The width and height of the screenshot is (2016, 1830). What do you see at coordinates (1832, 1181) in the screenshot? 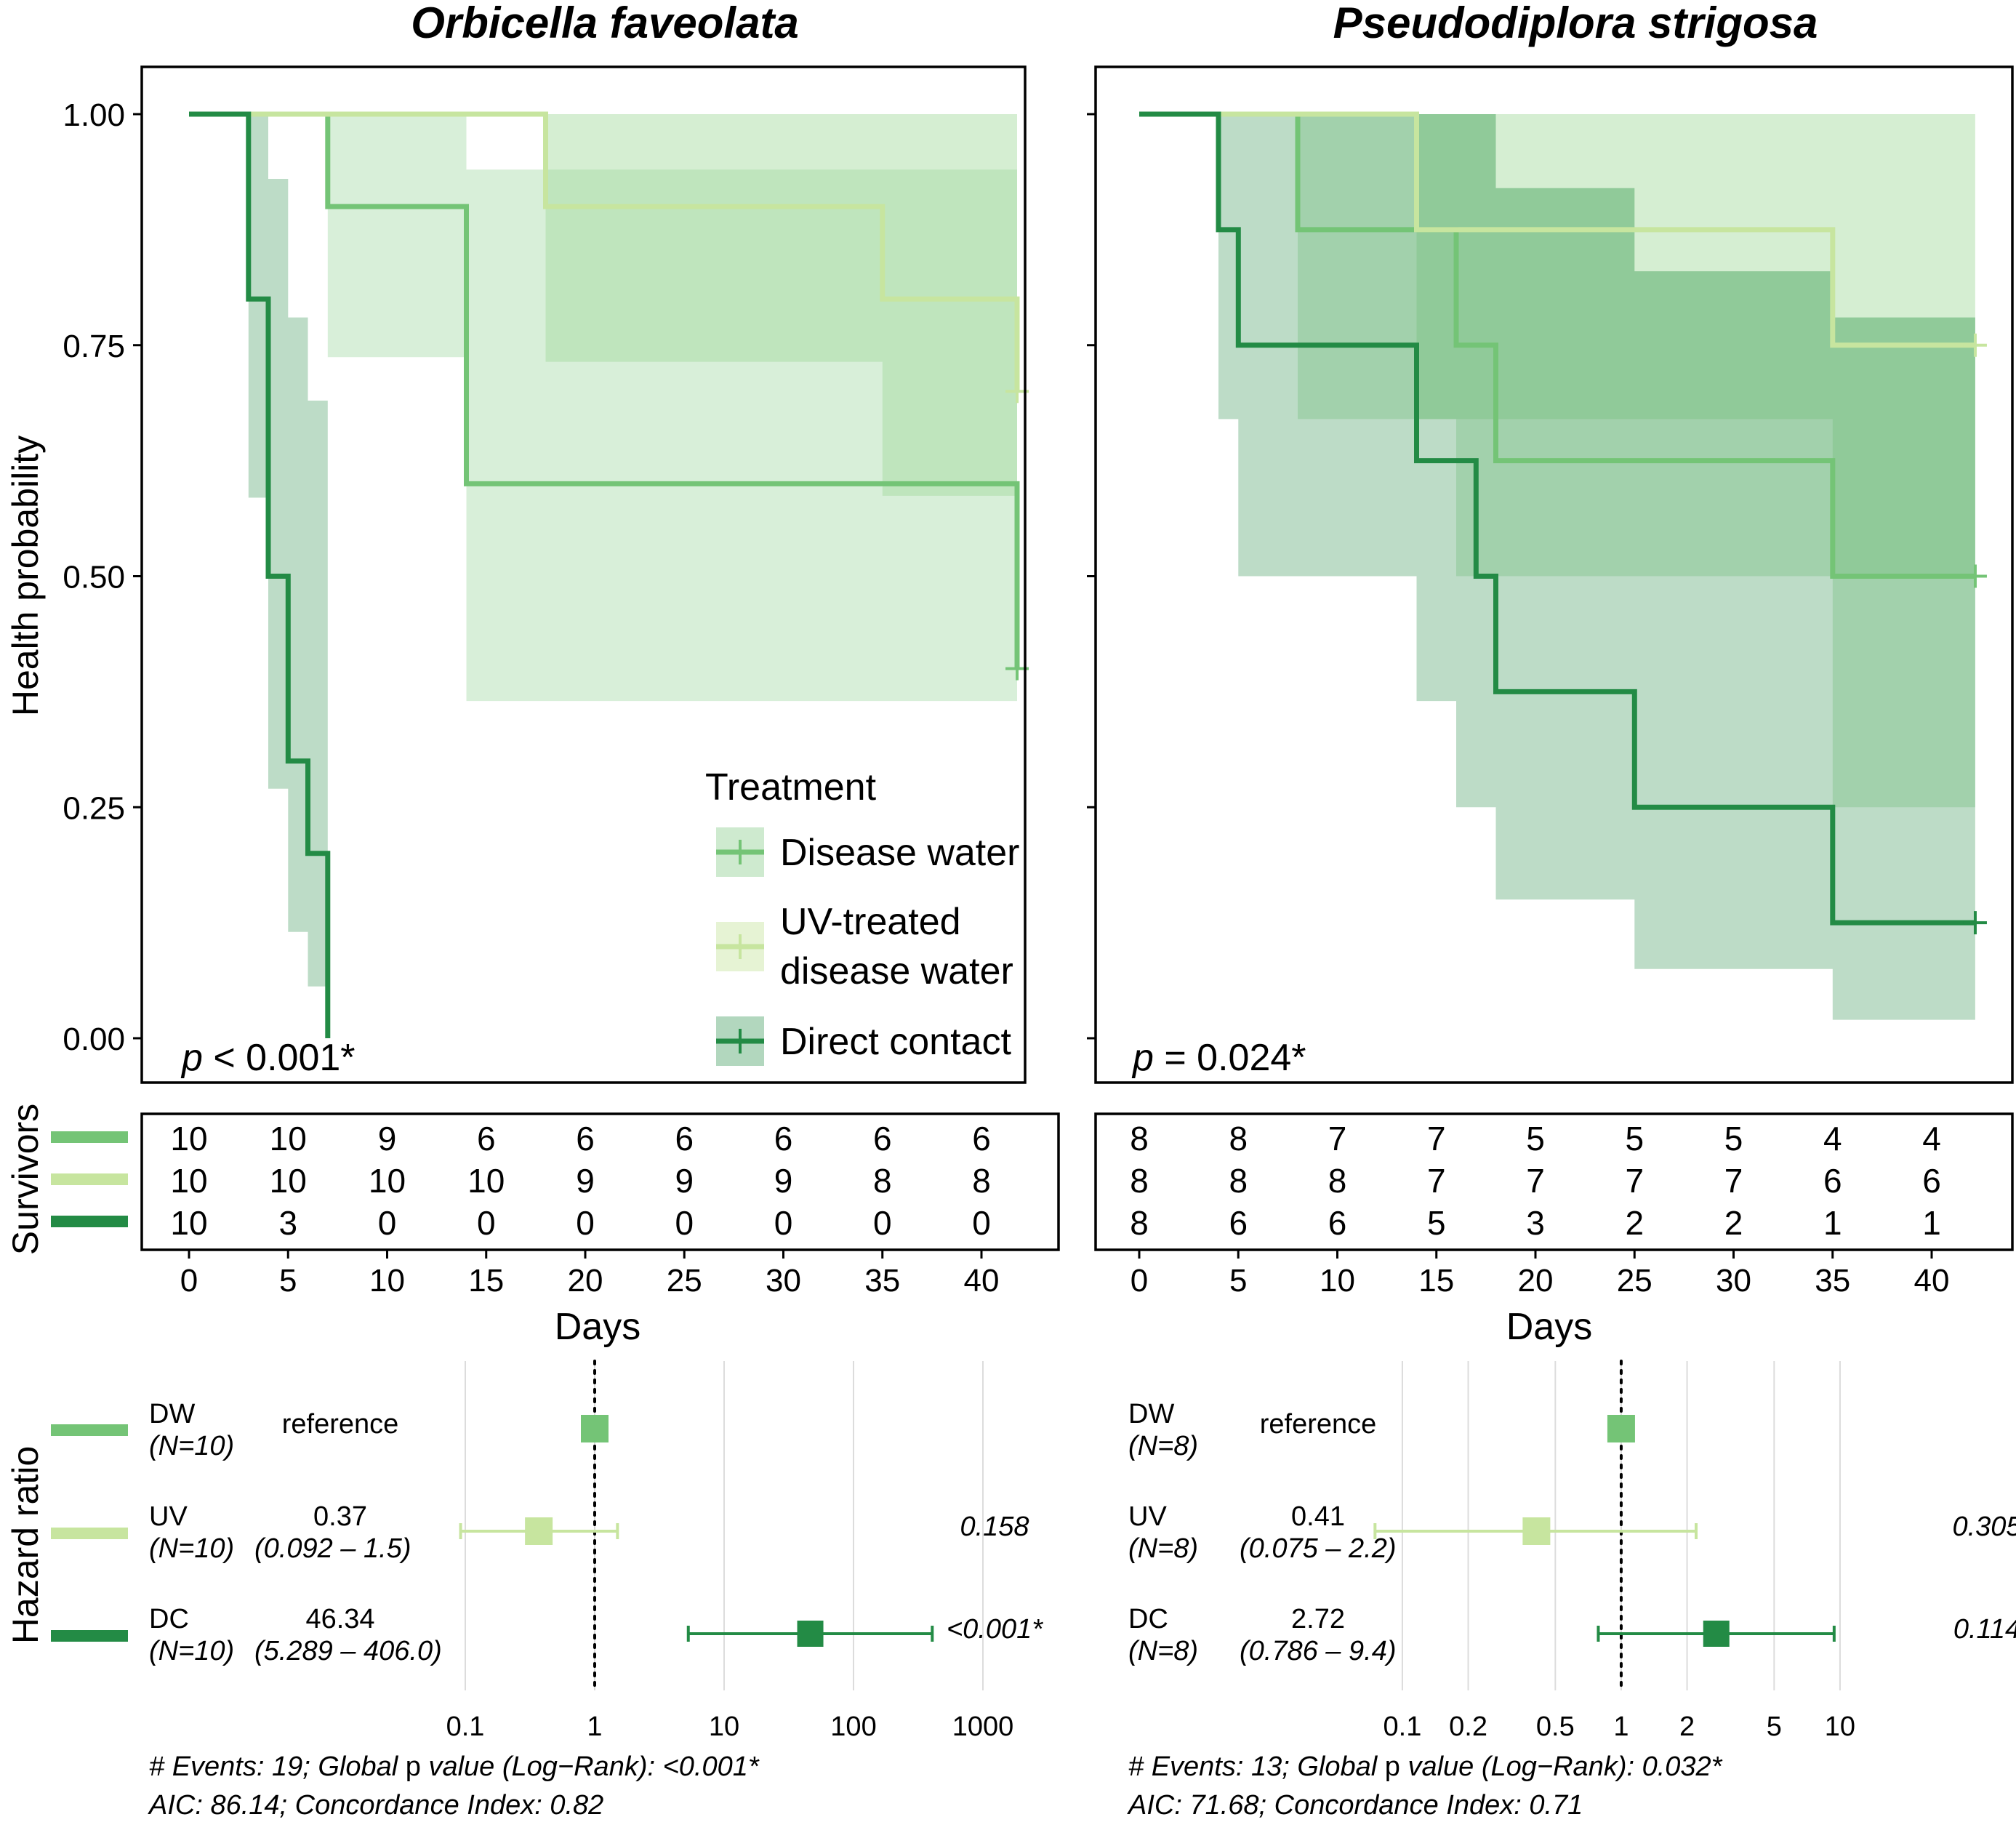
I see `risk-cell-uv-right: 6` at bounding box center [1832, 1181].